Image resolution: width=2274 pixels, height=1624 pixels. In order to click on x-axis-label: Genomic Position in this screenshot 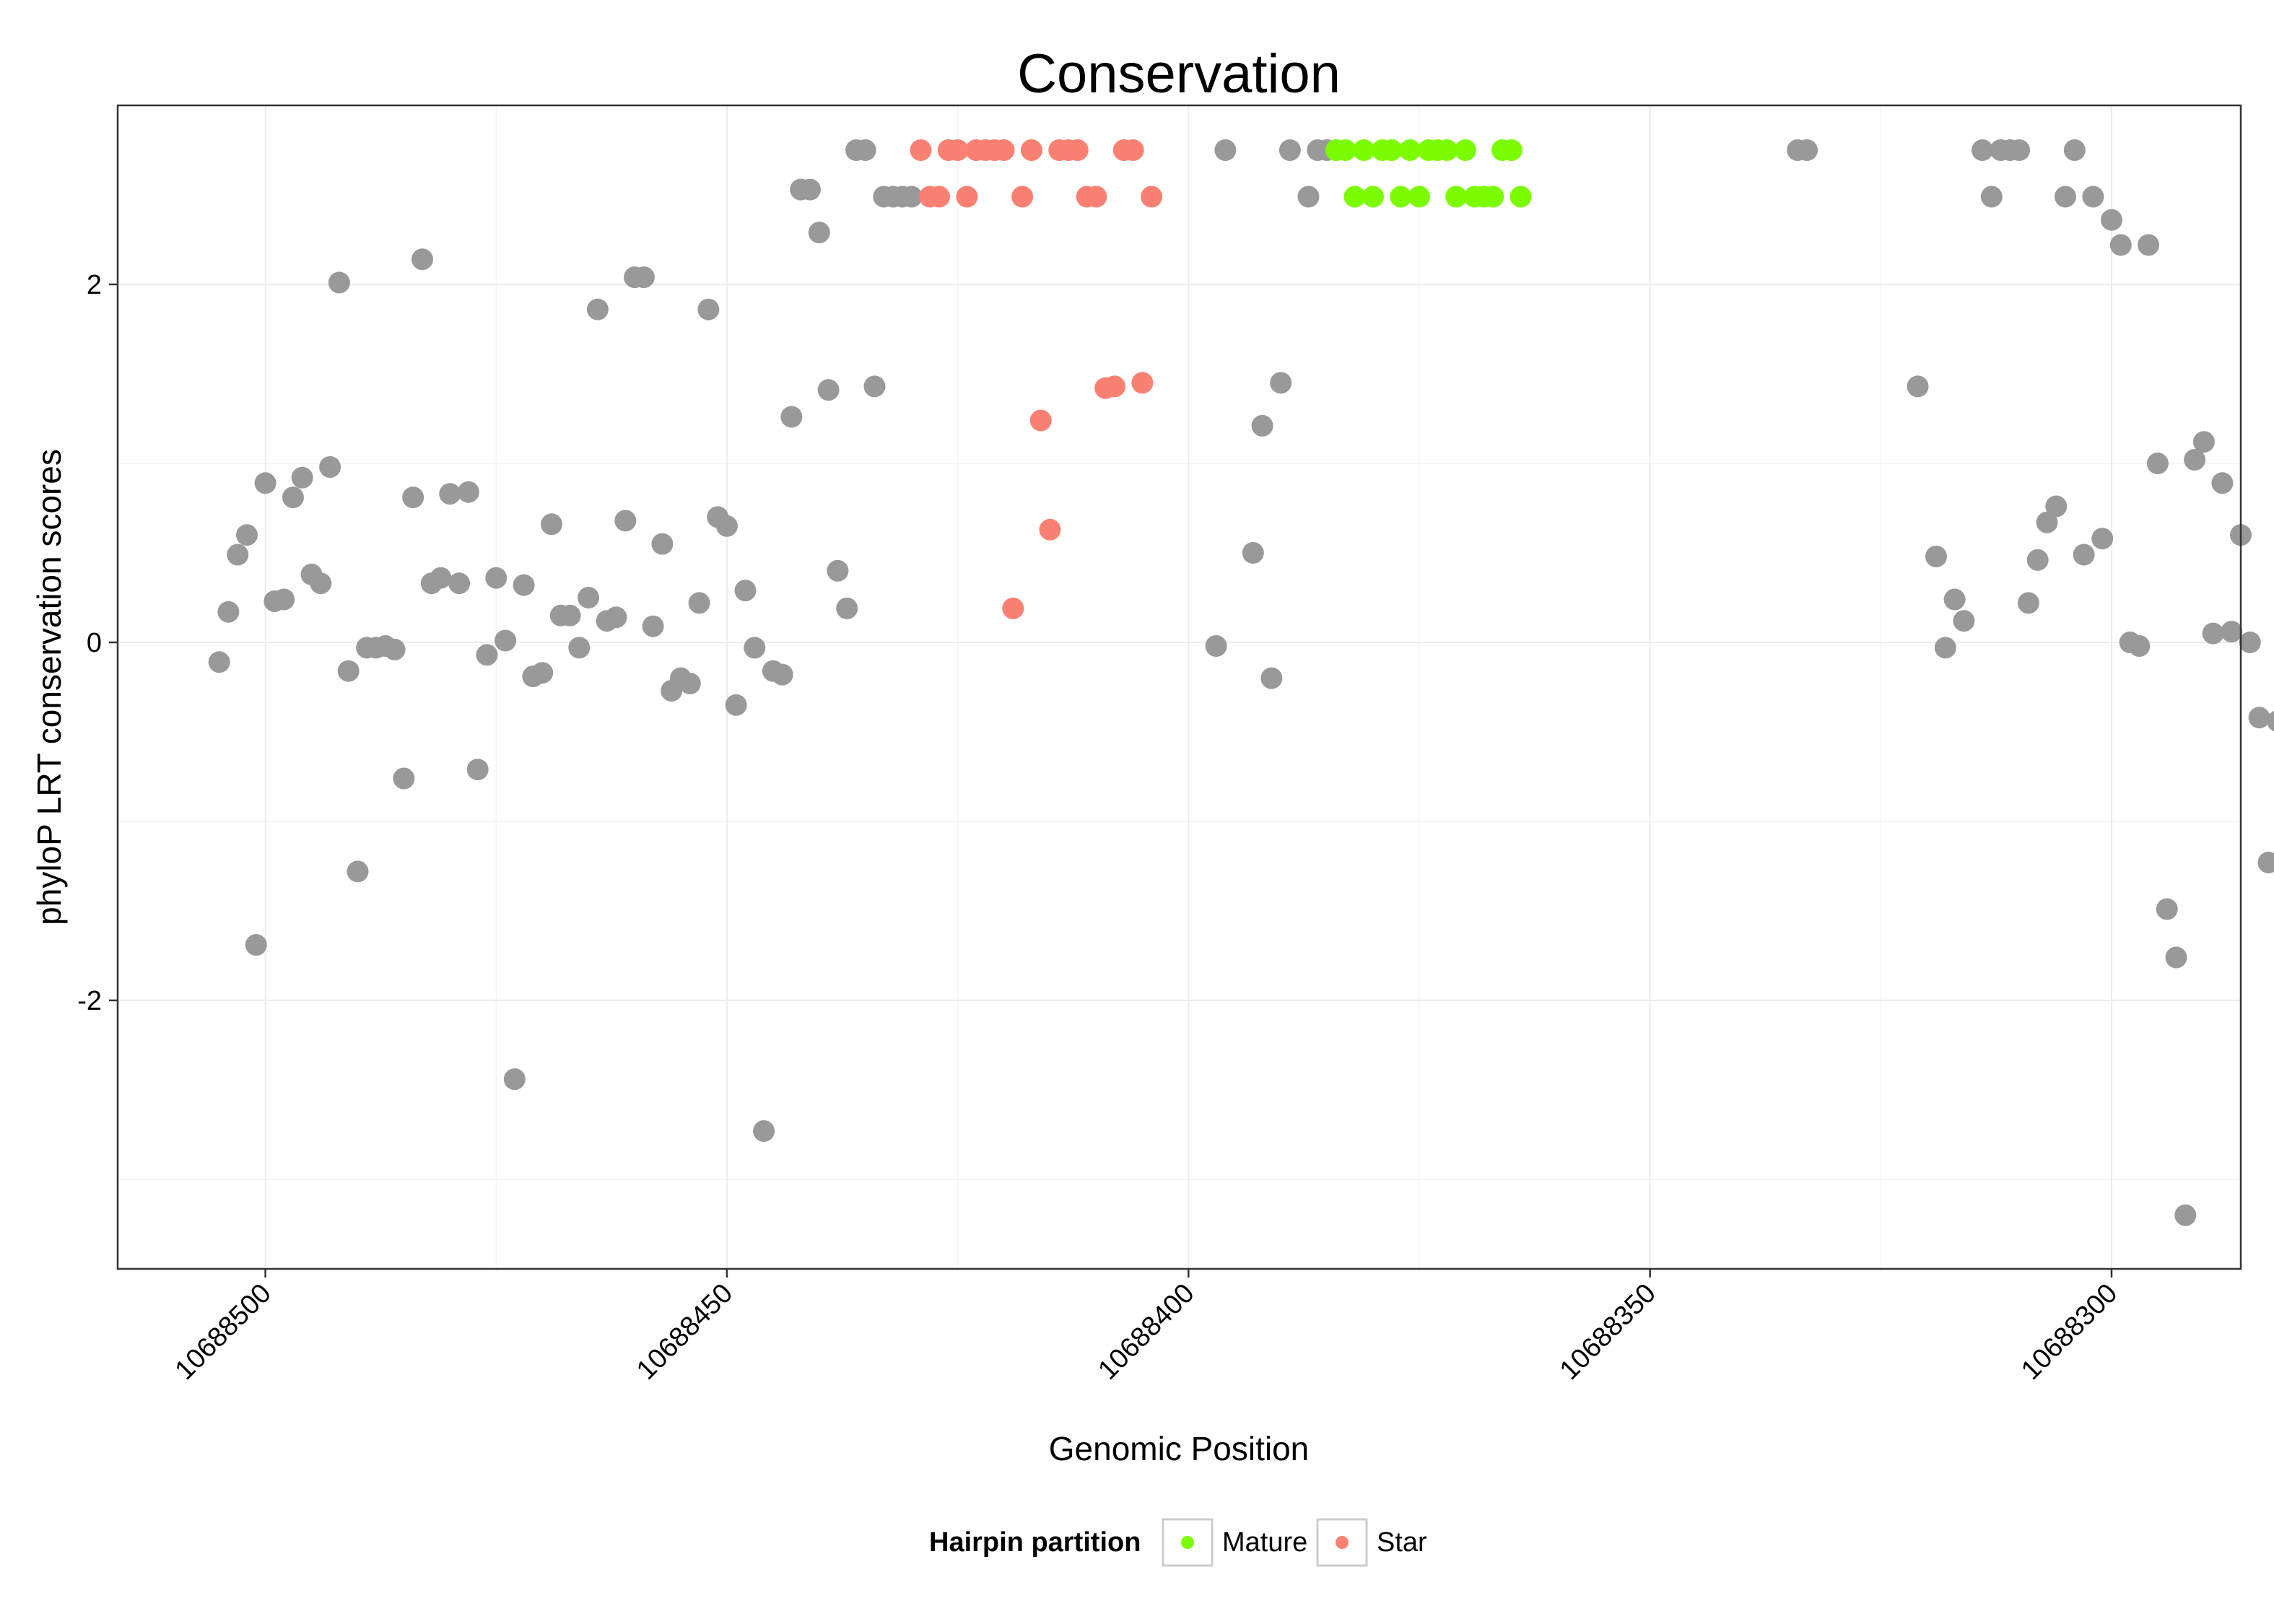, I will do `click(1179, 1448)`.